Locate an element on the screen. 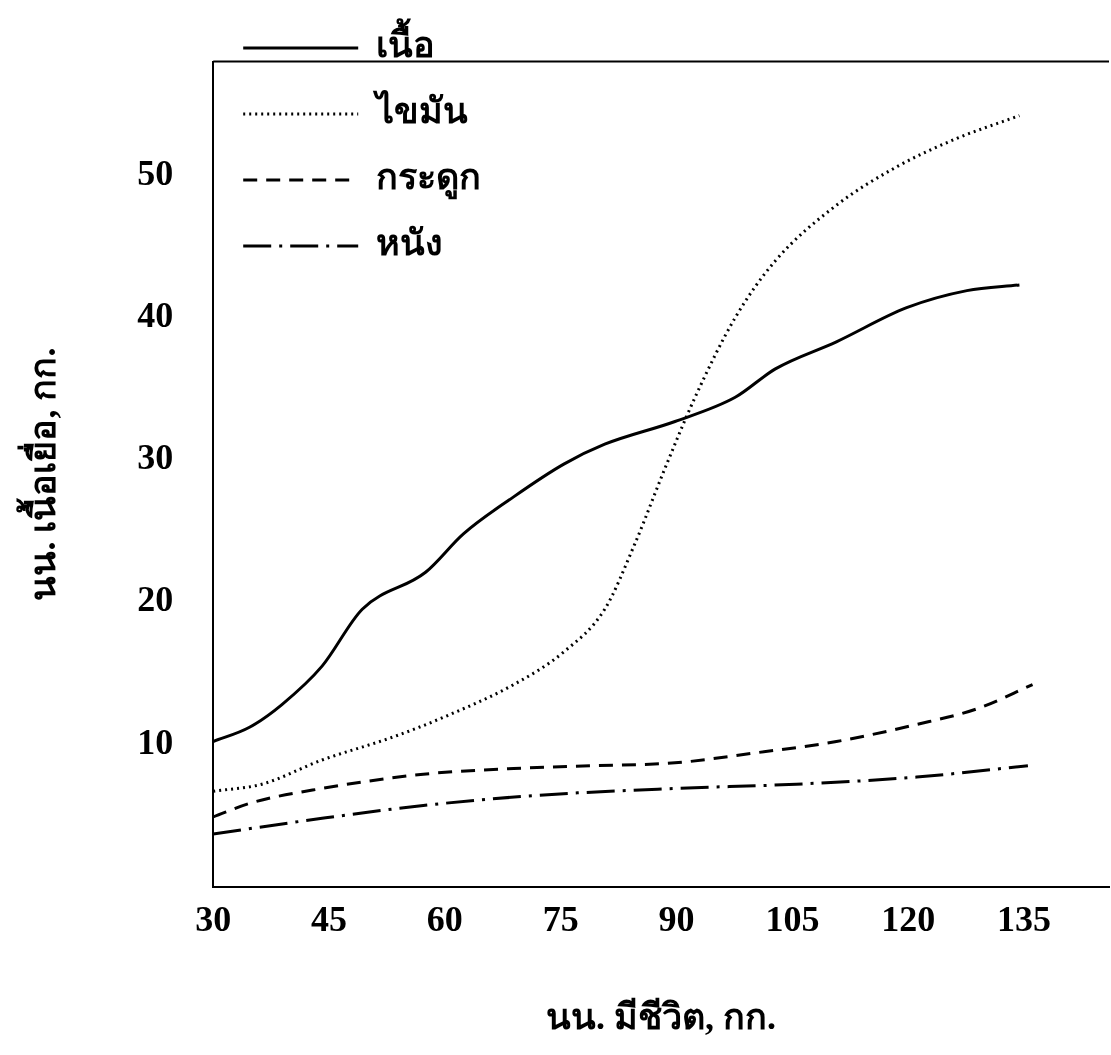 This screenshot has height=1055, width=1111. x-tick-label: 60 is located at coordinates (444, 919).